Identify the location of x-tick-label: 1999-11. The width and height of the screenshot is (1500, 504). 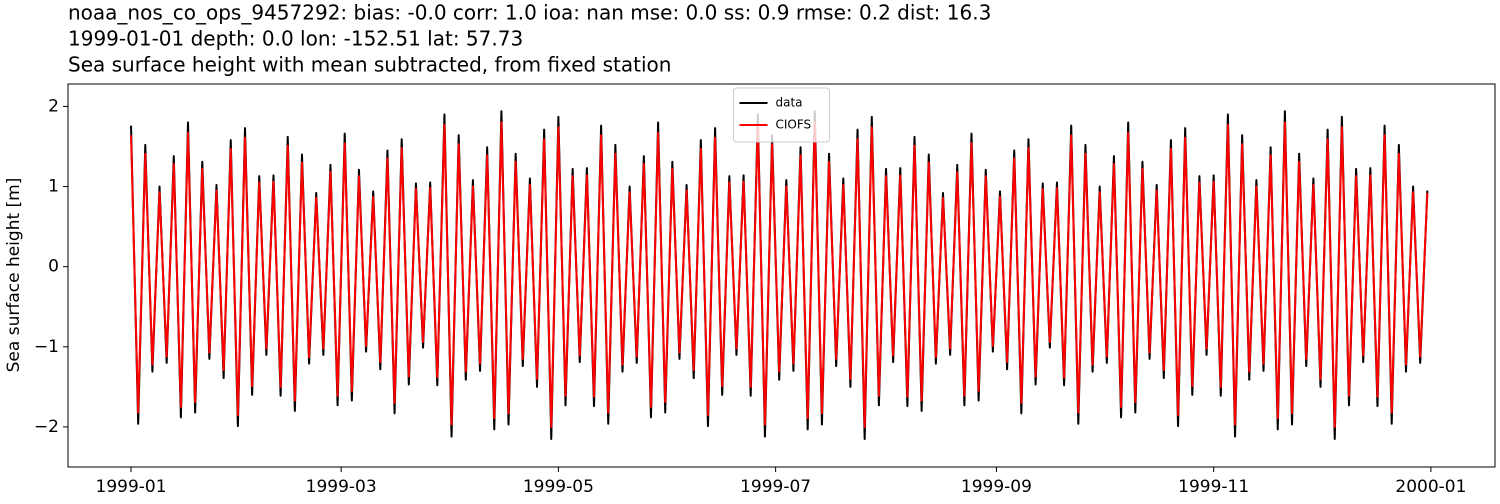
(1213, 487).